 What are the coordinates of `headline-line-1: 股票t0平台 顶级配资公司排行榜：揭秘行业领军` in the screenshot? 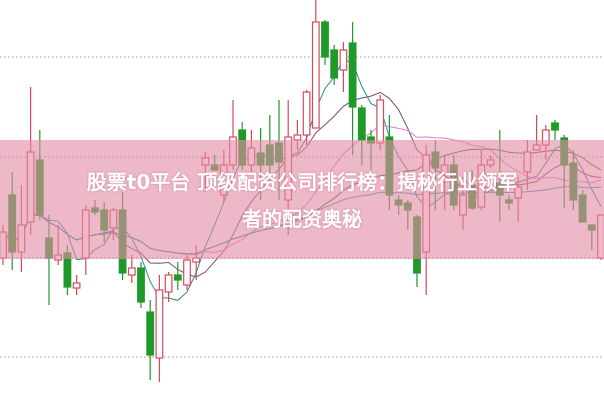 It's located at (302, 182).